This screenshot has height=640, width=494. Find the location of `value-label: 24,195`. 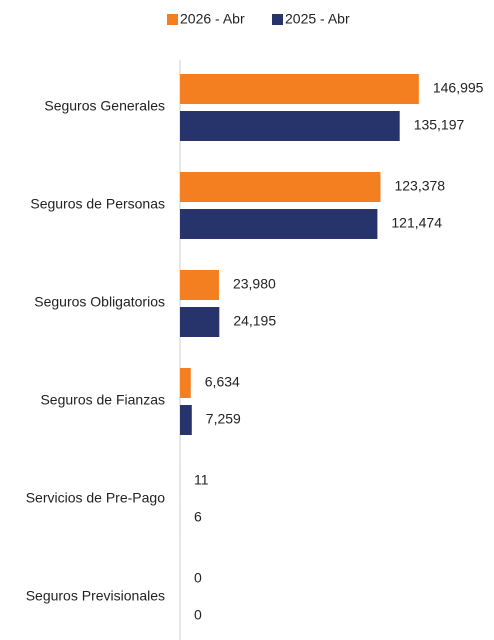

value-label: 24,195 is located at coordinates (254, 321).